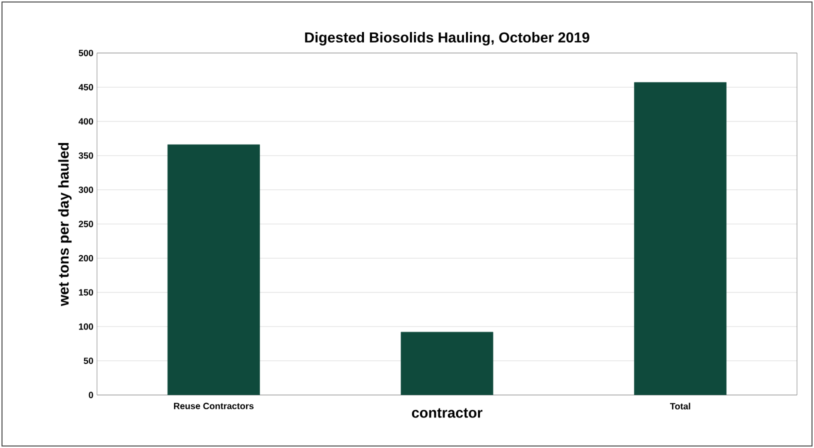  Describe the element at coordinates (447, 413) in the screenshot. I see `x-axis-title: contractor` at that location.